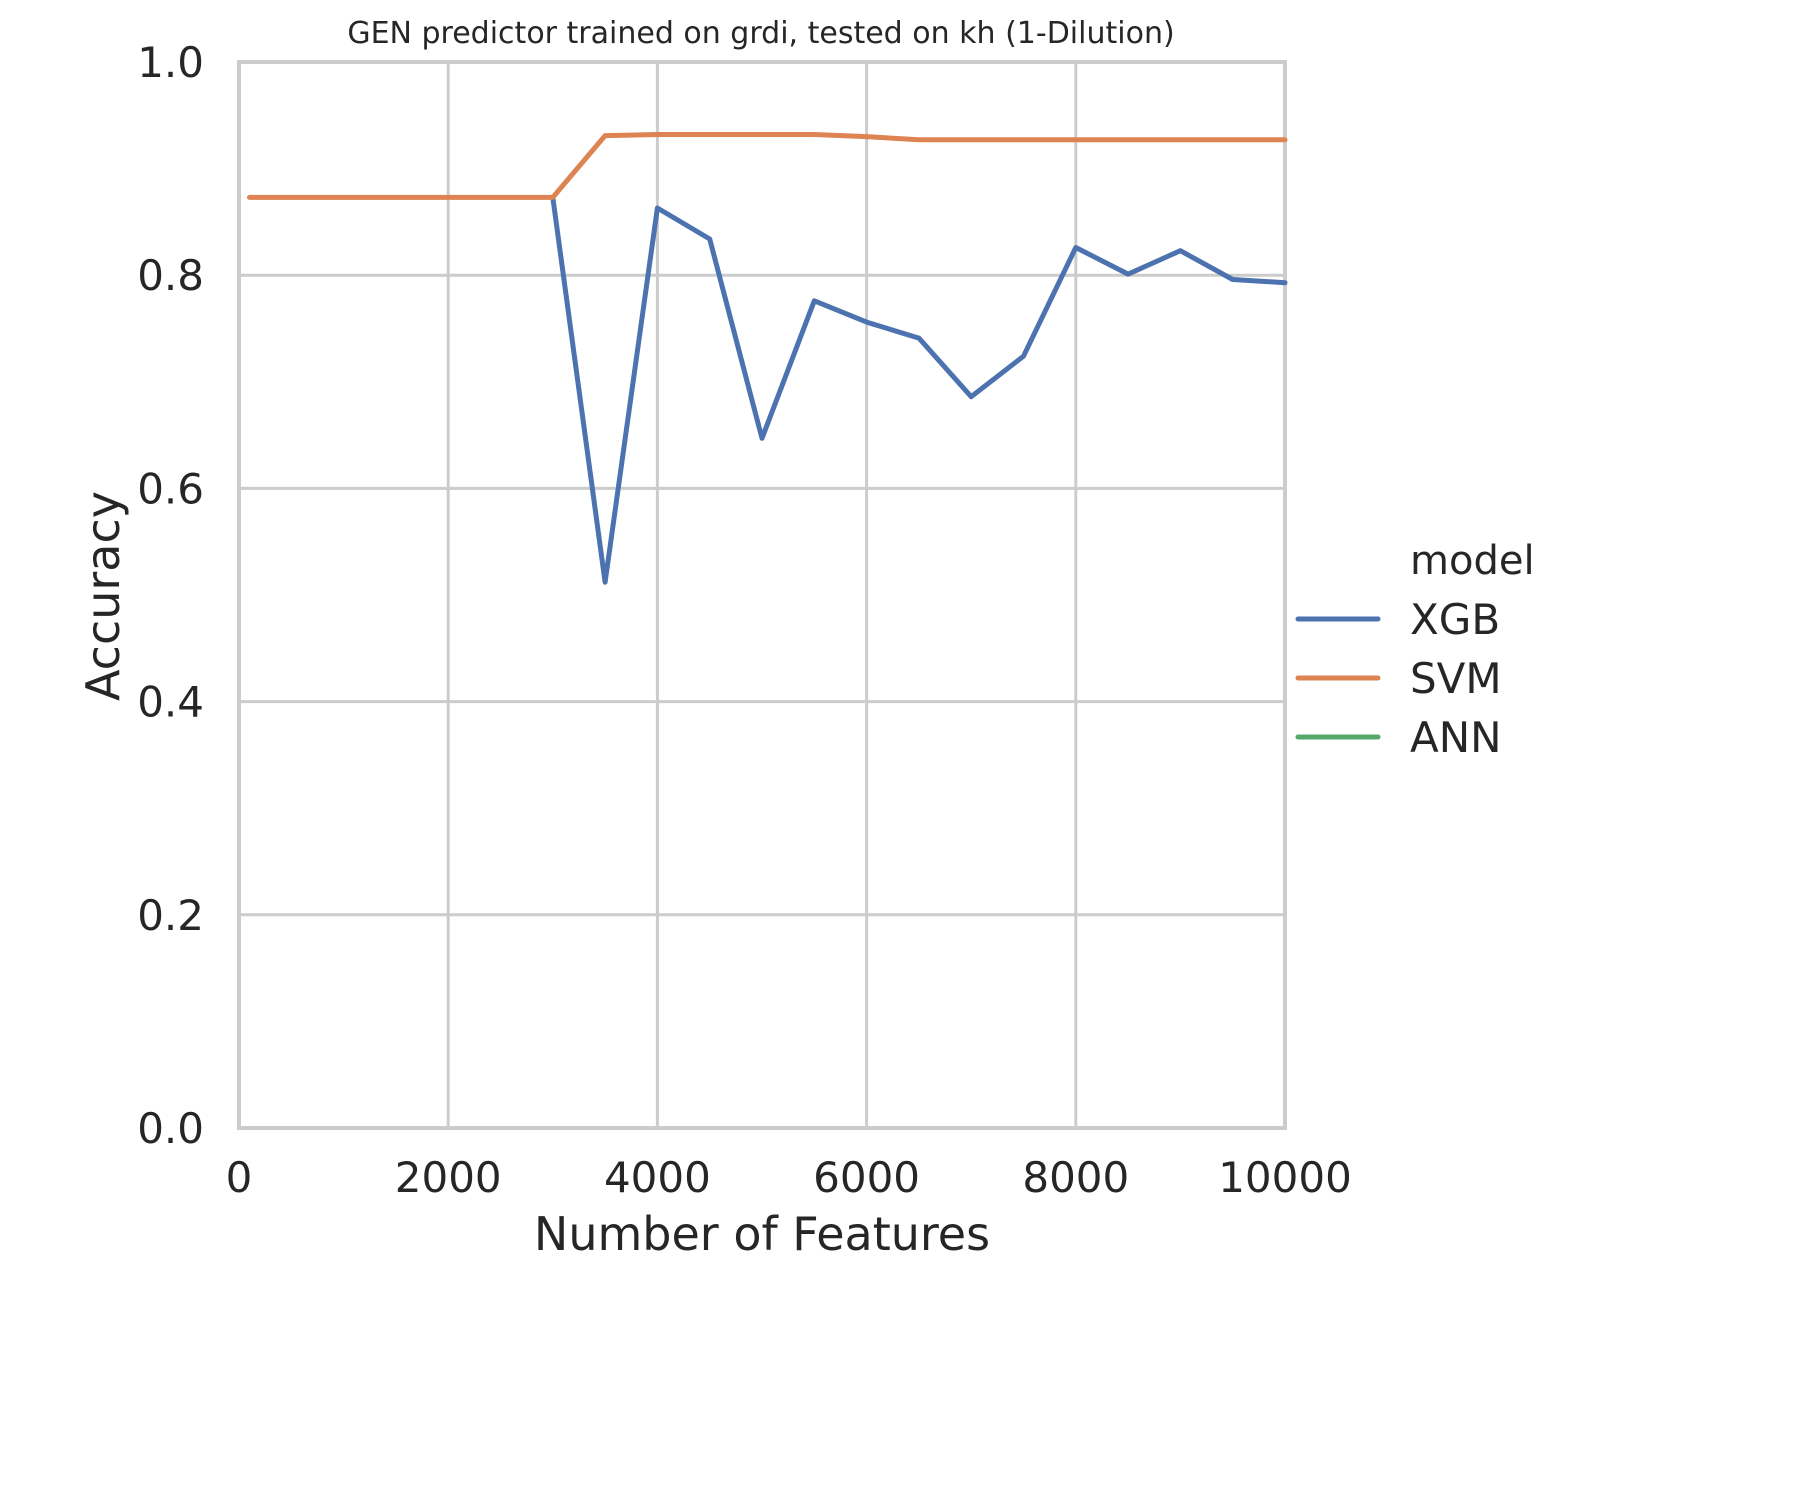  I want to click on legend-label: ANN, so click(1456, 737).